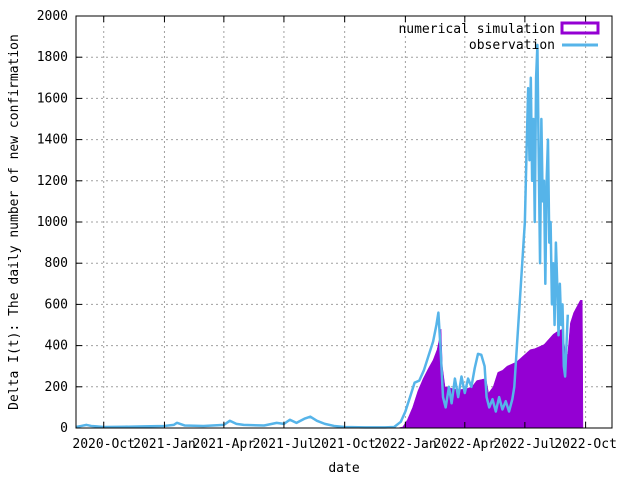  What do you see at coordinates (525, 444) in the screenshot?
I see `x-tick-label: 2022-Jul` at bounding box center [525, 444].